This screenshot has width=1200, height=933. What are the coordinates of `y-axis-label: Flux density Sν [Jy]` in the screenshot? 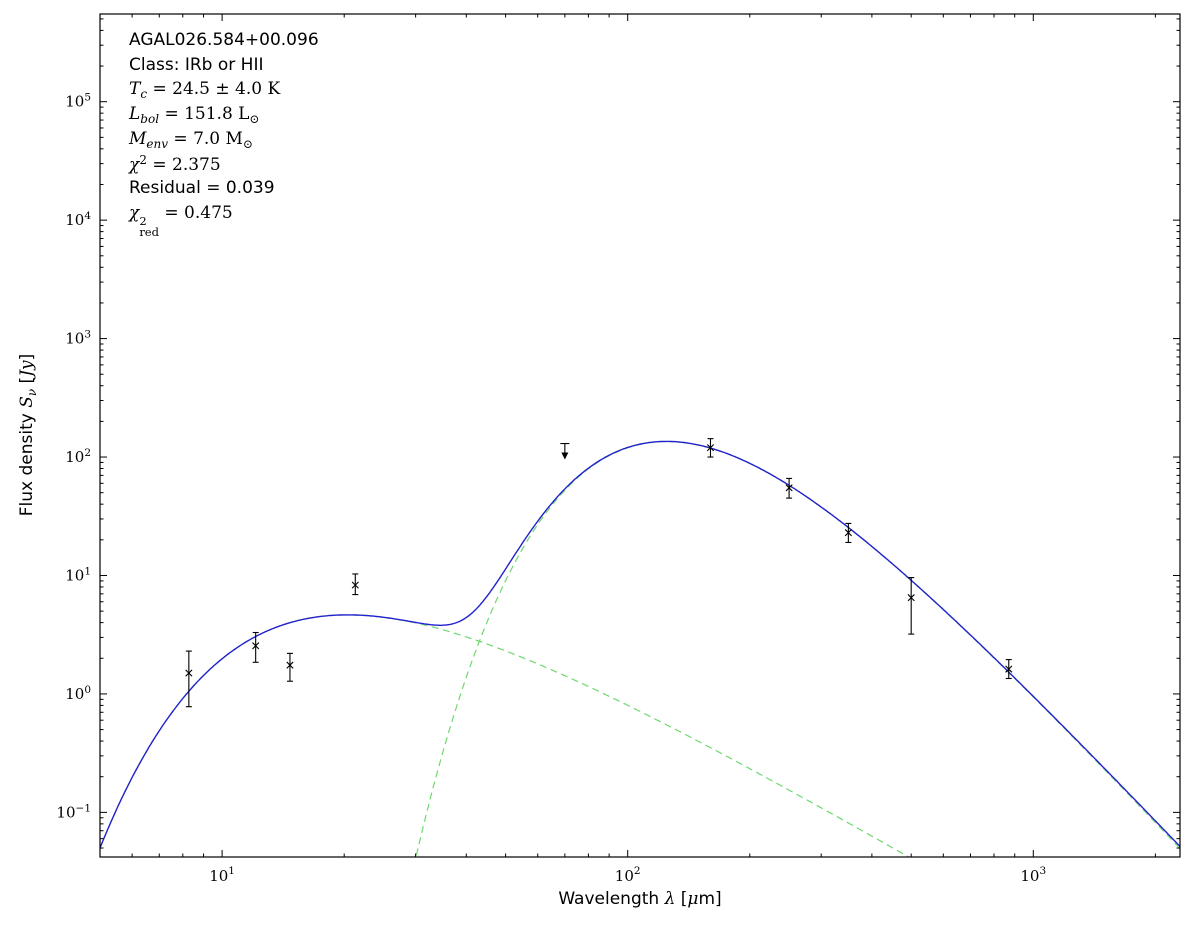 It's located at (28, 435).